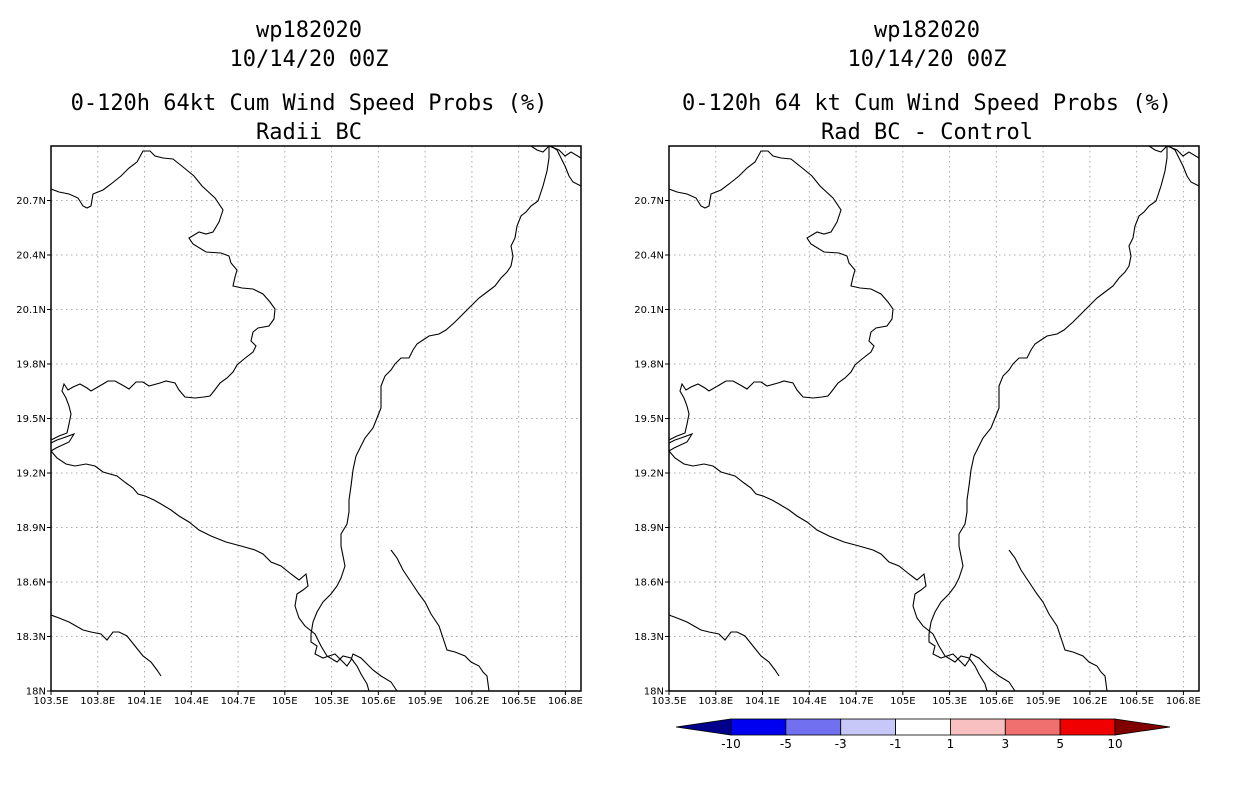 Image resolution: width=1236 pixels, height=800 pixels. Describe the element at coordinates (97, 701) in the screenshot. I see `left-x-tick-label: 103.8E` at that location.